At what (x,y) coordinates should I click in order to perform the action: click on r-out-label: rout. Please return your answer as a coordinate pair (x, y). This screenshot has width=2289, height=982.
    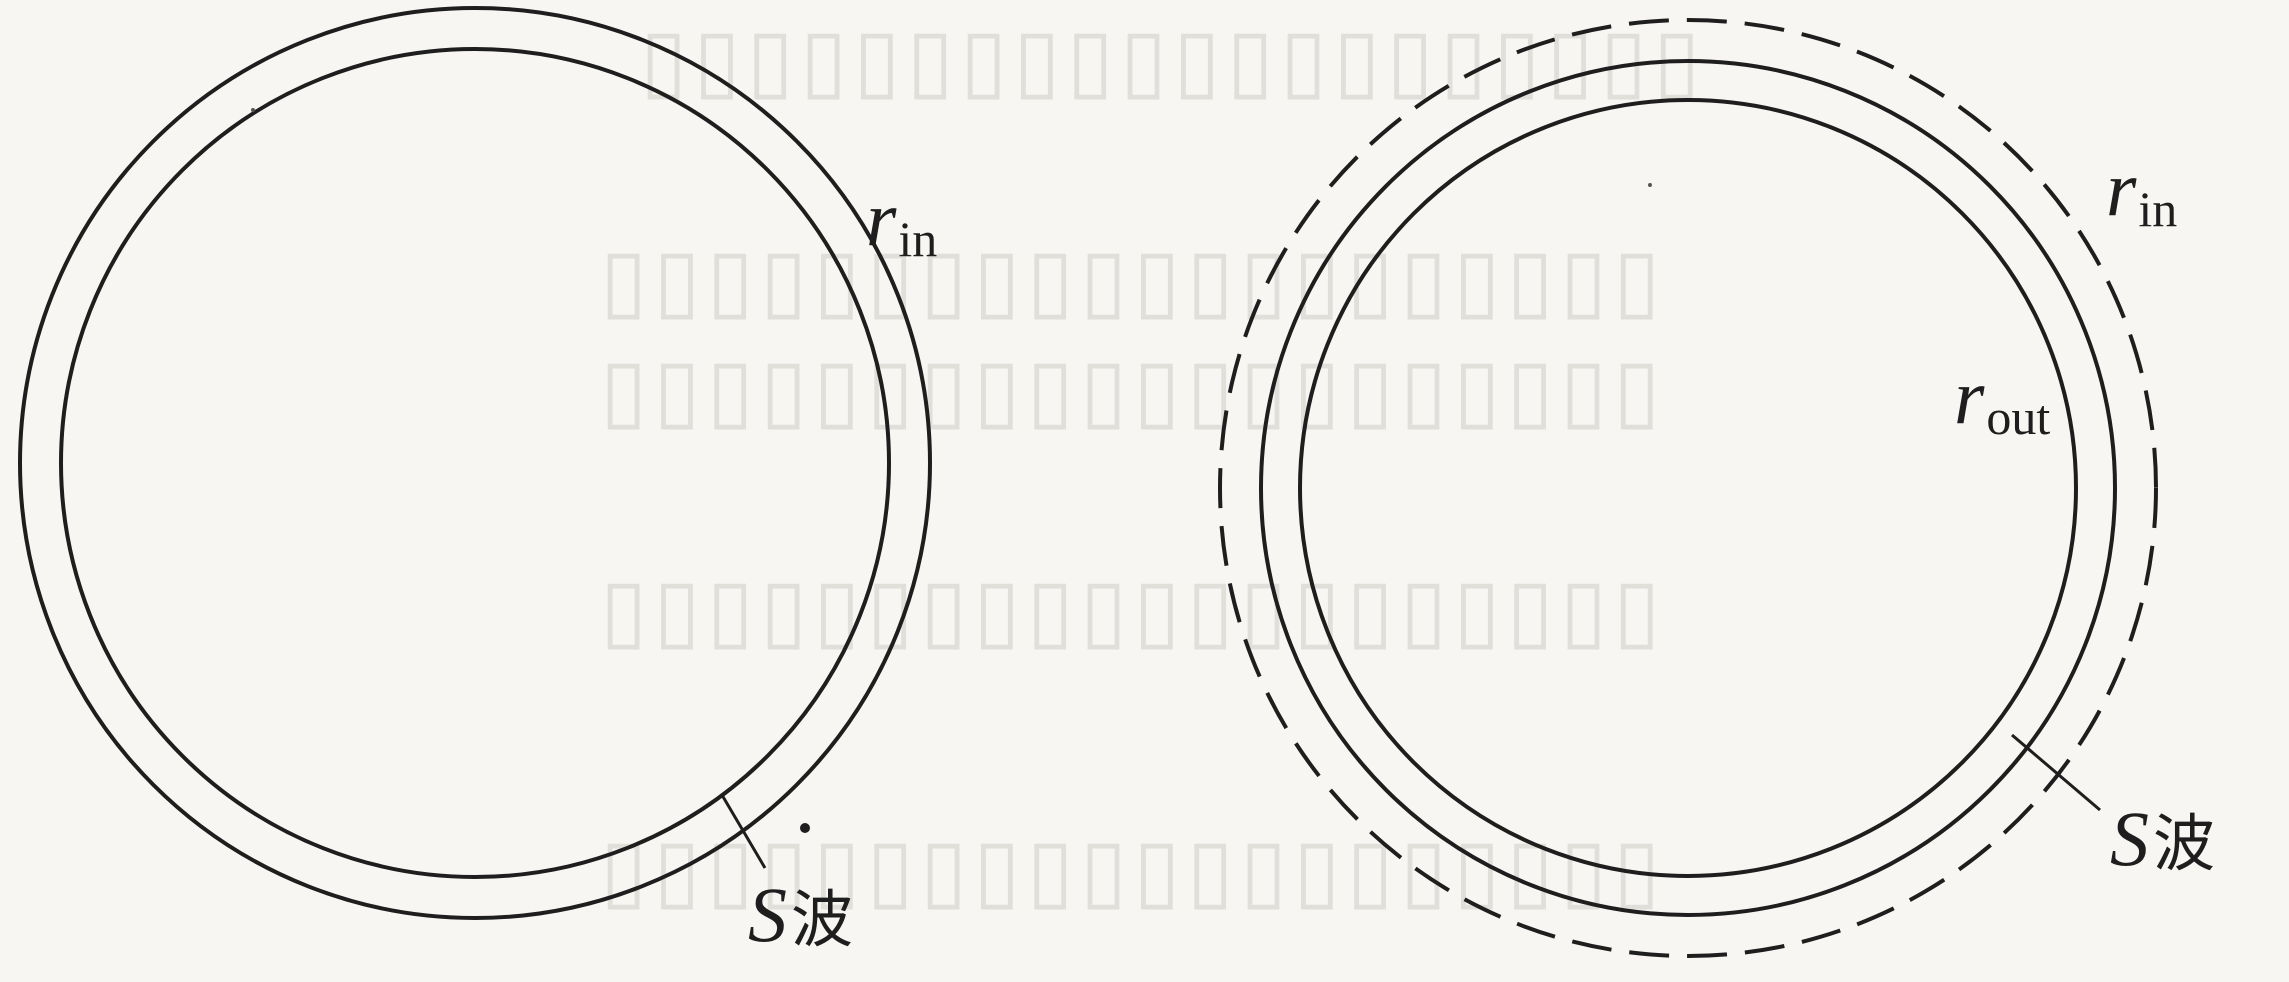
    Looking at the image, I should click on (2002, 401).